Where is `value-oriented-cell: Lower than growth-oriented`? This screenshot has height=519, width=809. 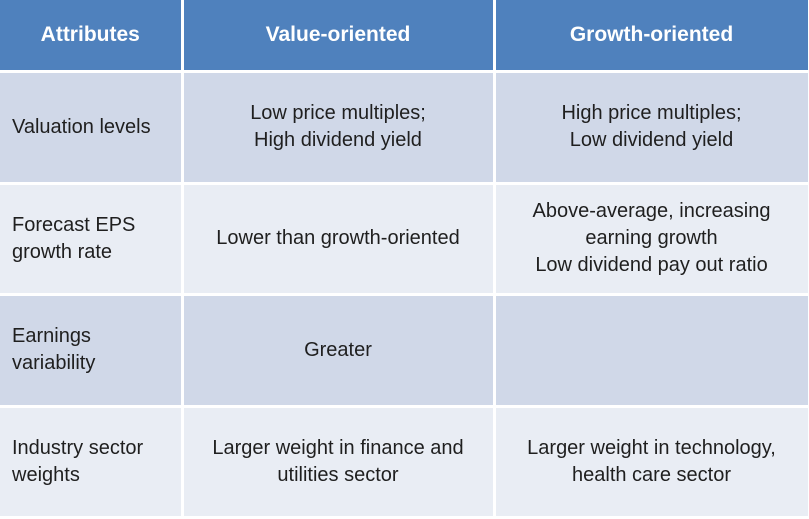
value-oriented-cell: Lower than growth-oriented is located at coordinates (339, 239).